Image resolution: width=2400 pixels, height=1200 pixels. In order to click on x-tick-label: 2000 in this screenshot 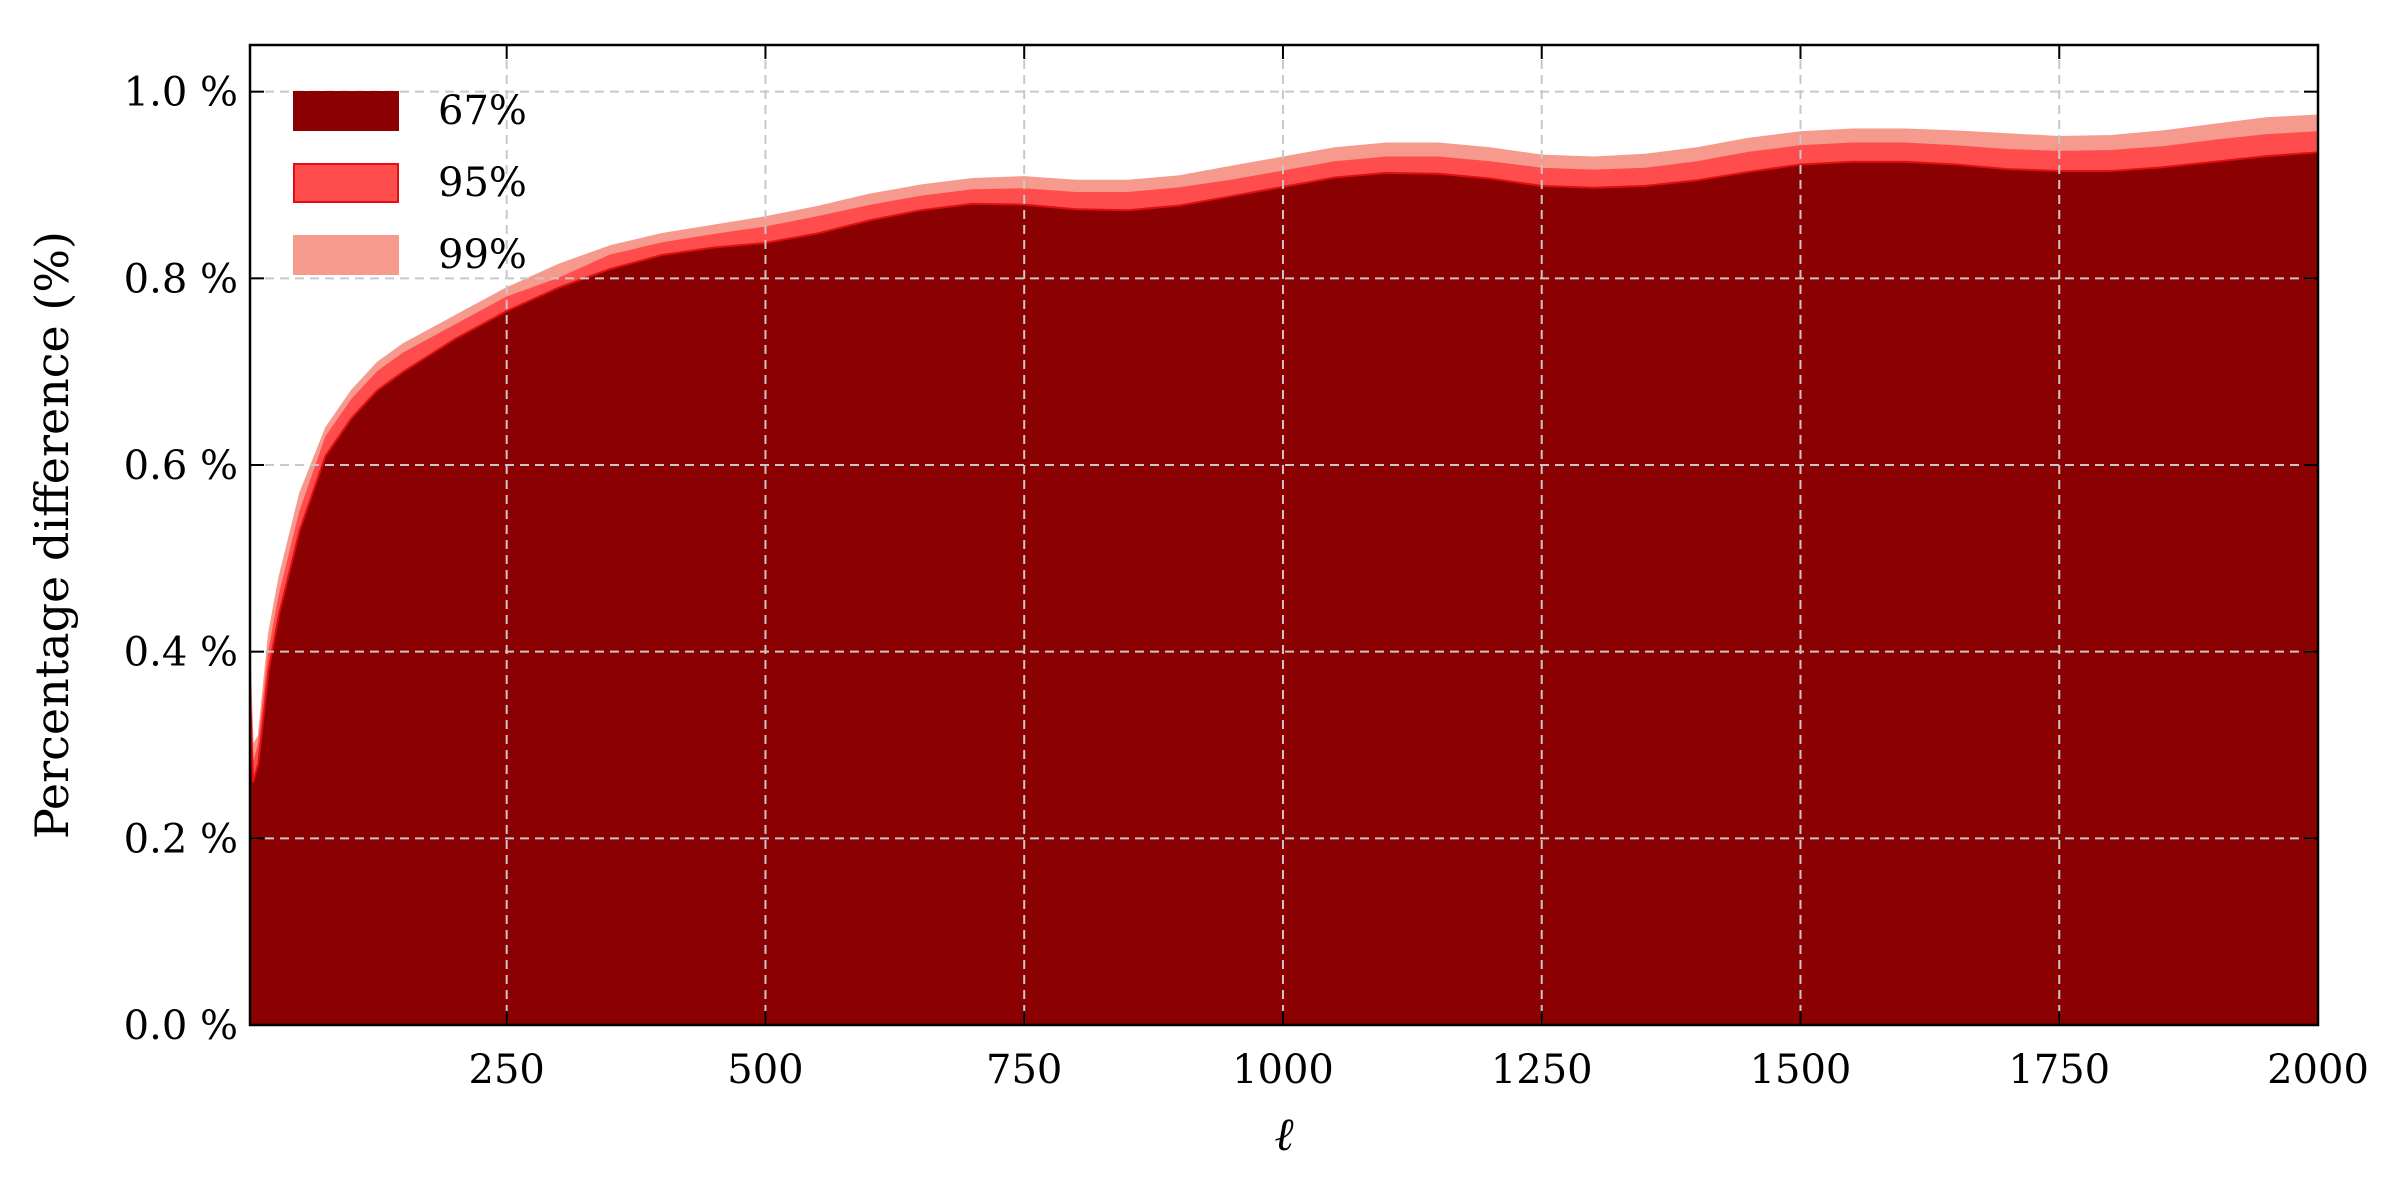, I will do `click(2318, 1070)`.